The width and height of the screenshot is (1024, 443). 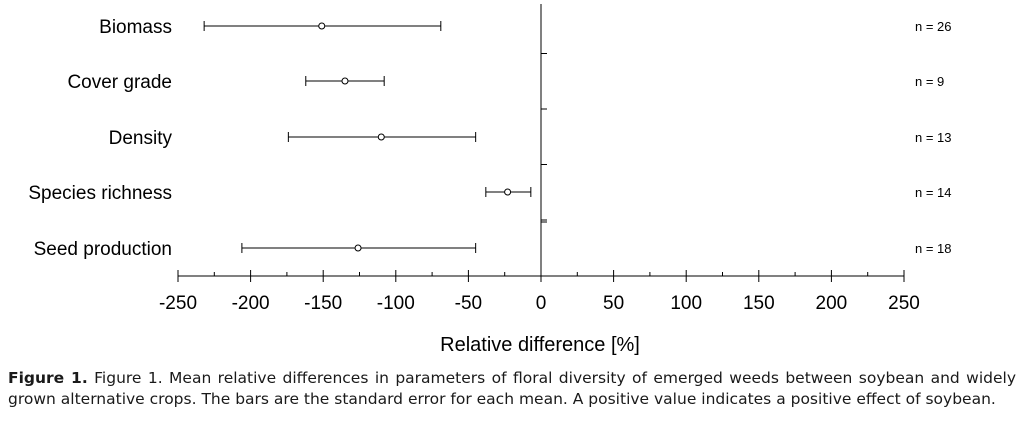 I want to click on sample-size-label: n = 26, so click(x=933, y=26).